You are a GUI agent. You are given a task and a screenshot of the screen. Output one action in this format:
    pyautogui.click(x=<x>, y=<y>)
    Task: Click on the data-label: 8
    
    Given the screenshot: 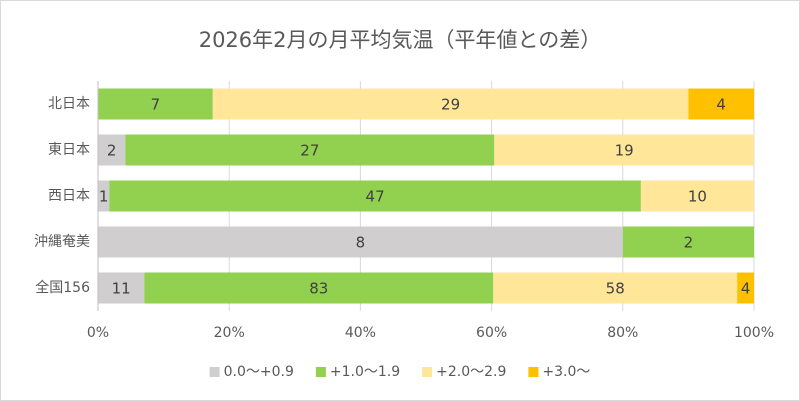 What is the action you would take?
    pyautogui.click(x=361, y=243)
    